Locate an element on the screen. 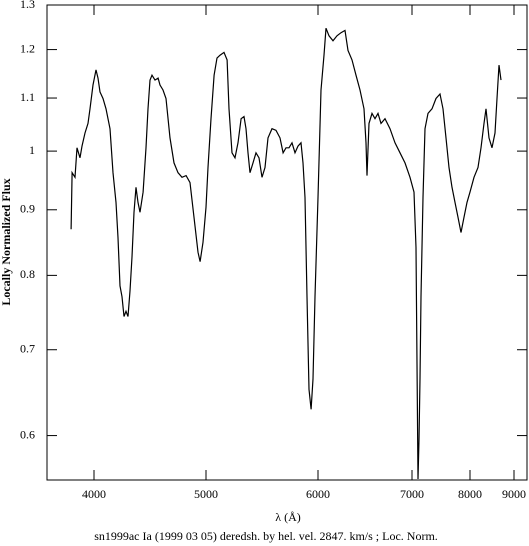 The width and height of the screenshot is (529, 546). x-tick-label: 6000 is located at coordinates (318, 494).